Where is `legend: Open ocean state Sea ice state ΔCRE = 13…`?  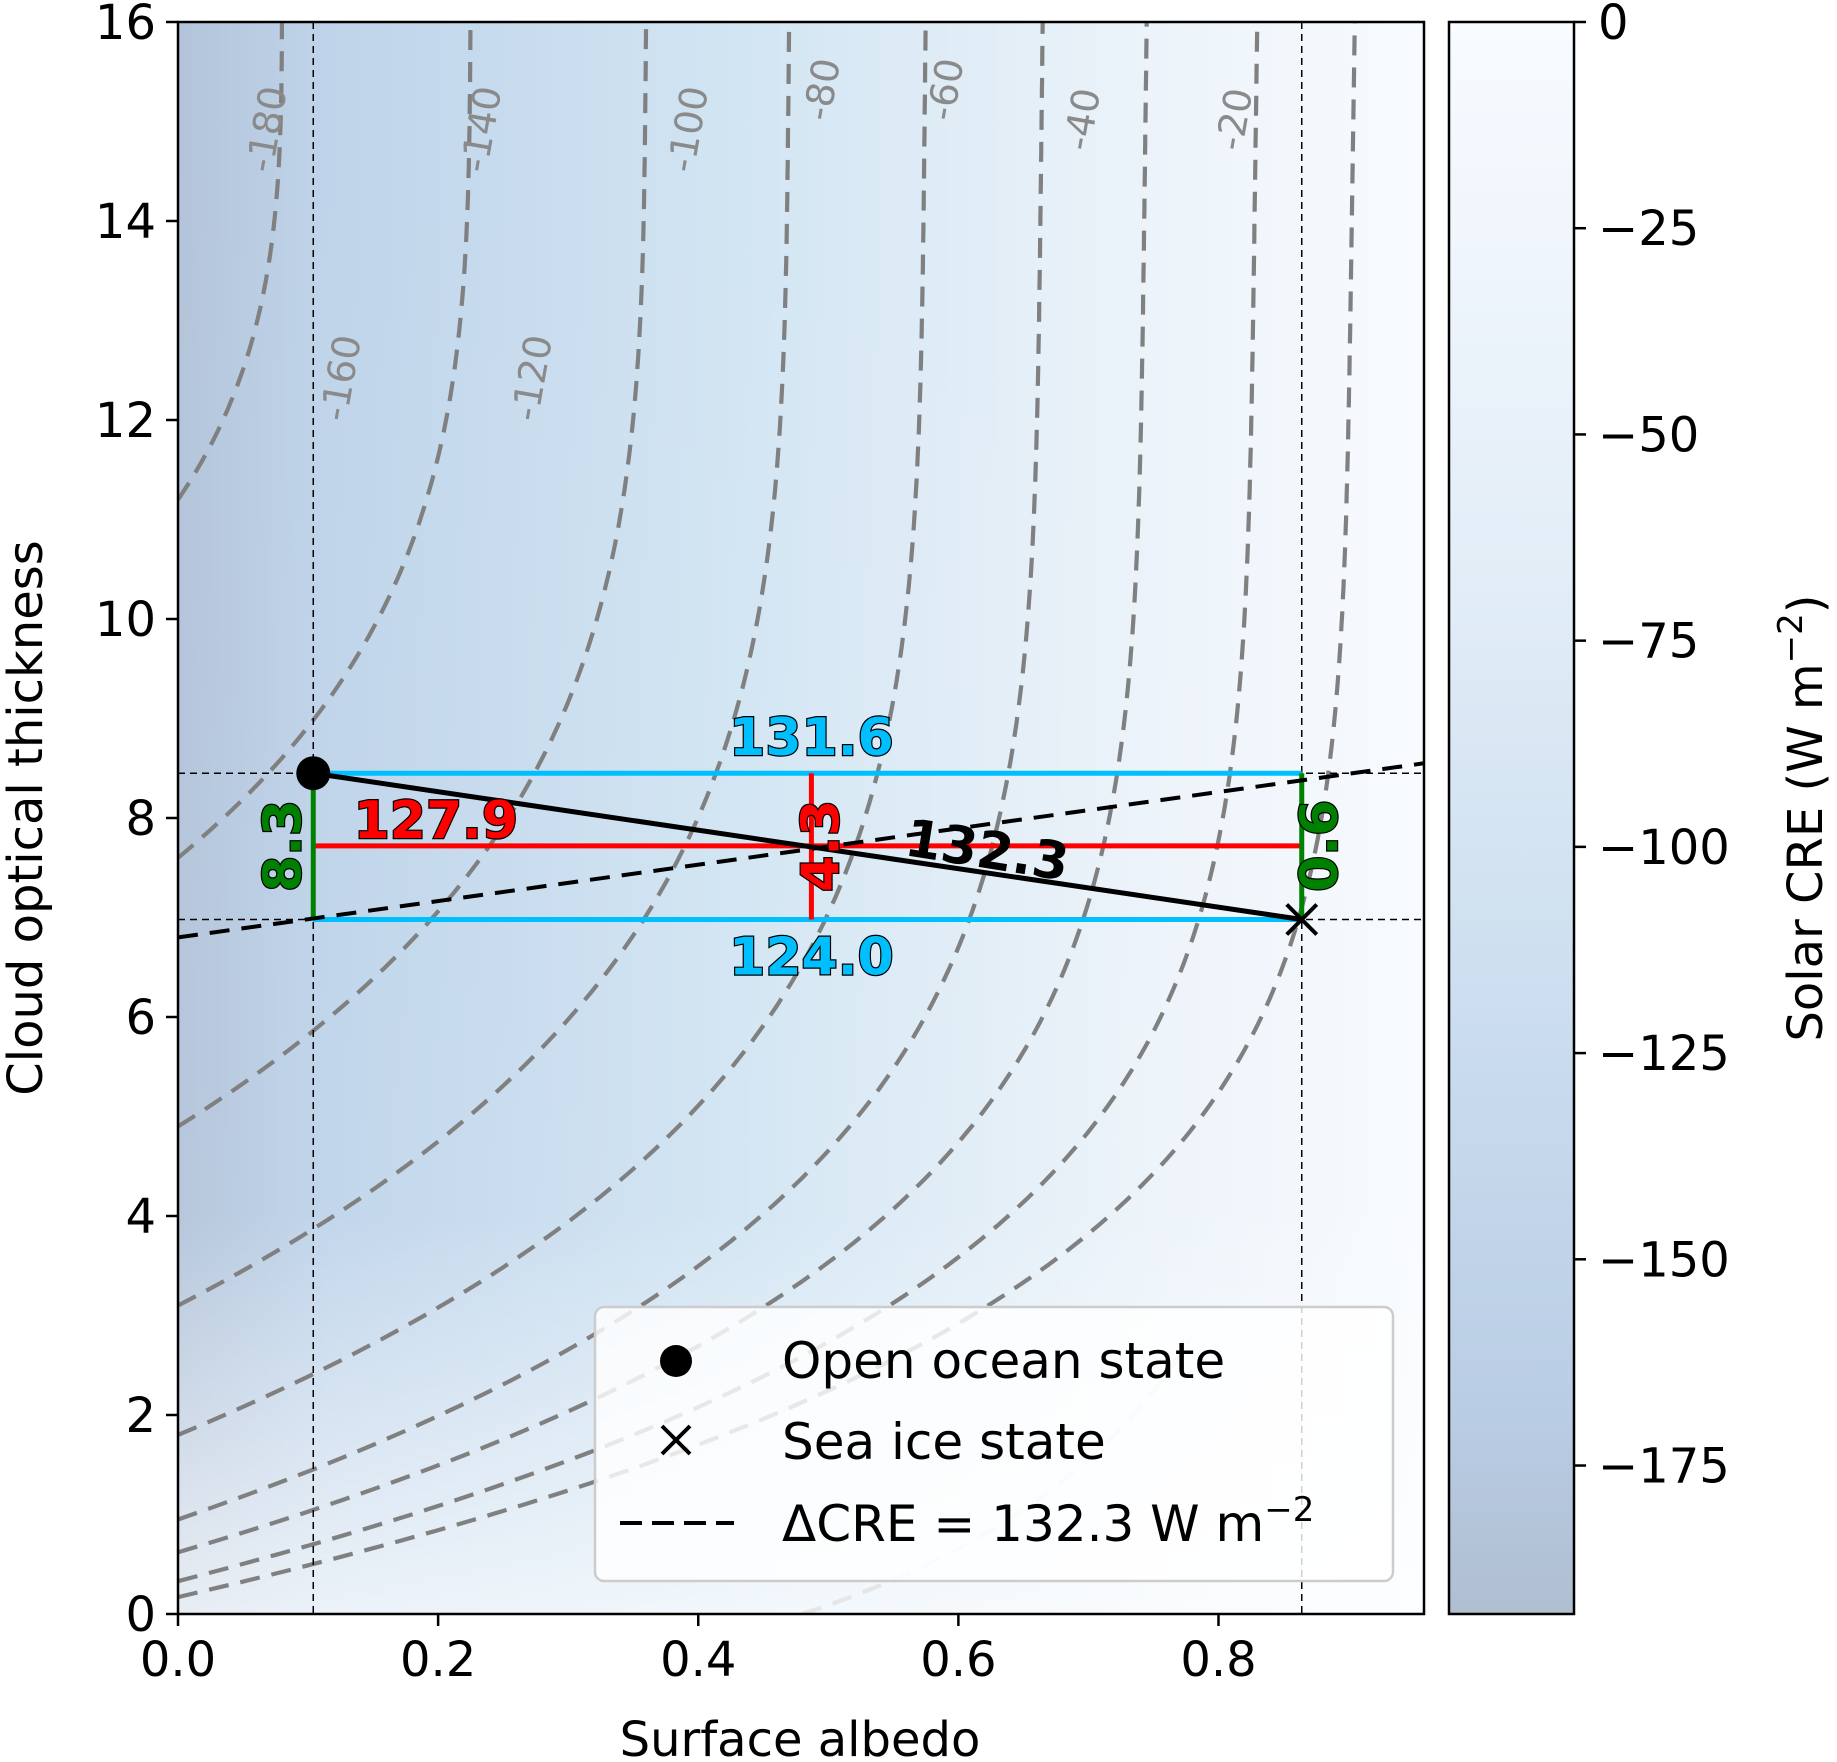
legend: Open ocean state Sea ice state ΔCRE = 13… is located at coordinates (994, 1444).